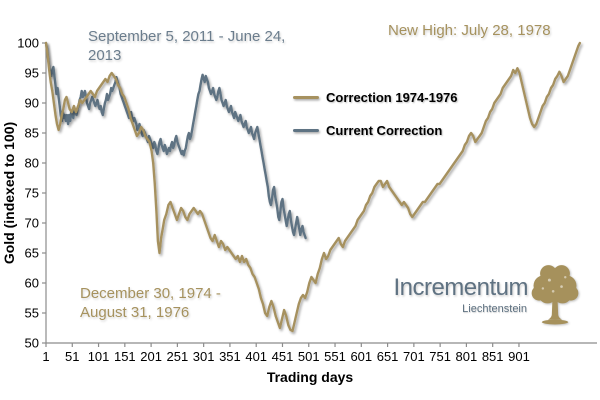 Image resolution: width=600 pixels, height=400 pixels. Describe the element at coordinates (28, 43) in the screenshot. I see `y-tick-label: 100` at that location.